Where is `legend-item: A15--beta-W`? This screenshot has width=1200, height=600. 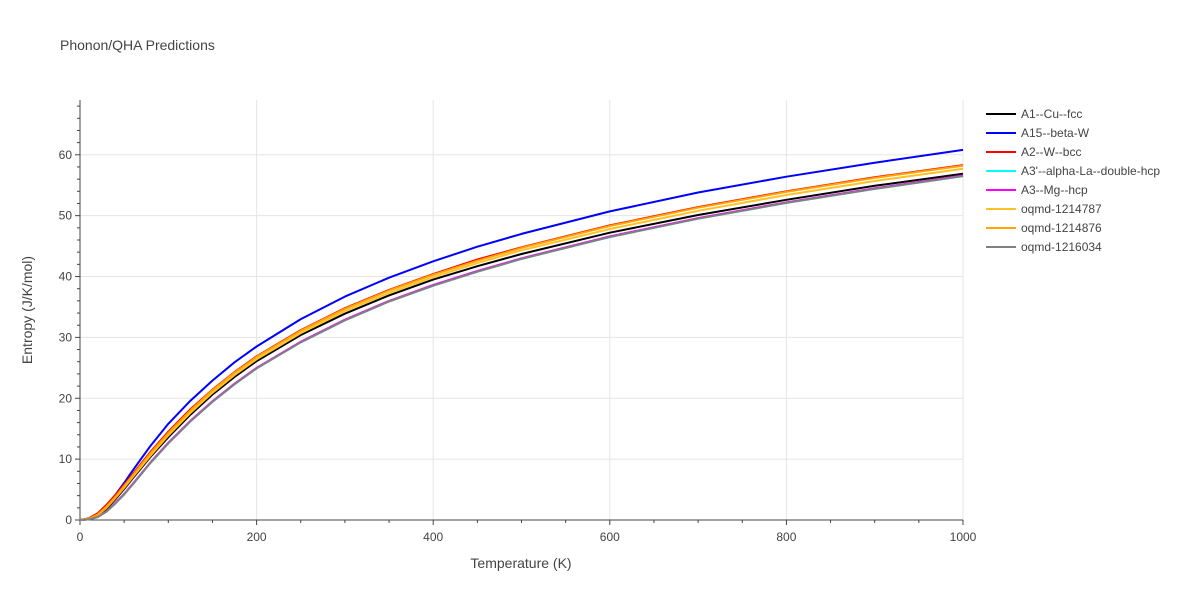
legend-item: A15--beta-W is located at coordinates (1038, 133).